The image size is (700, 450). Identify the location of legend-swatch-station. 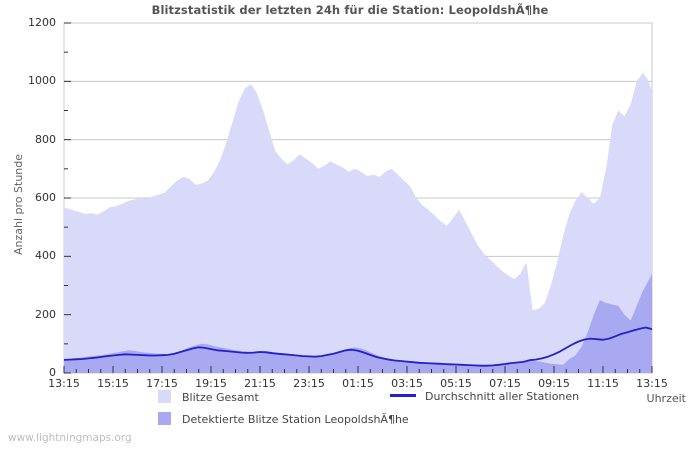
(164, 418).